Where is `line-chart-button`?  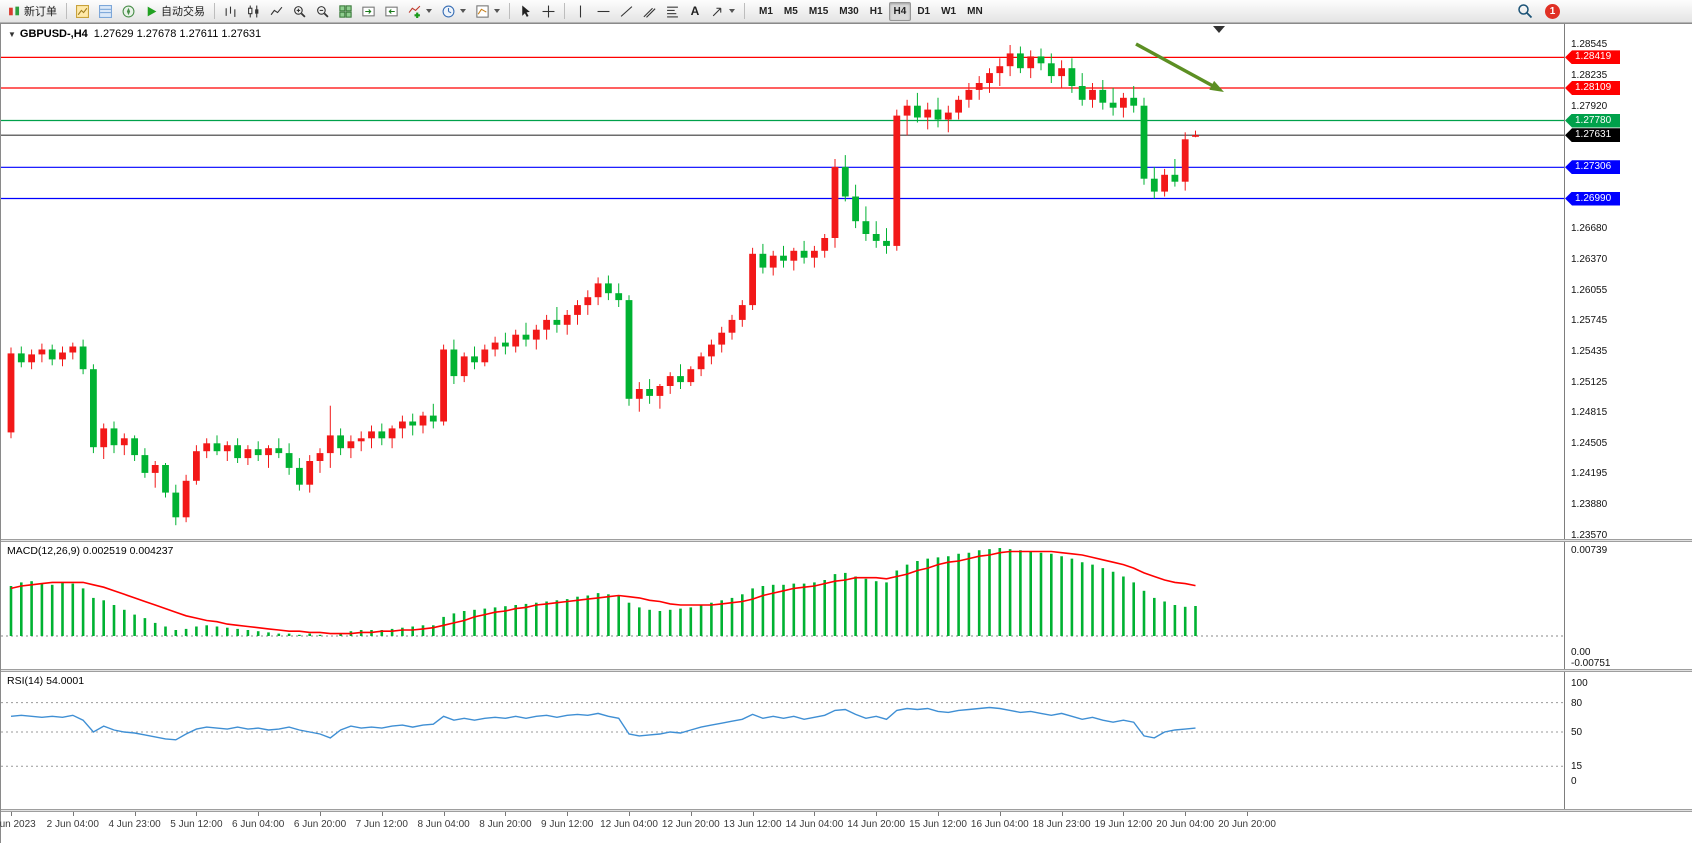 line-chart-button is located at coordinates (276, 11).